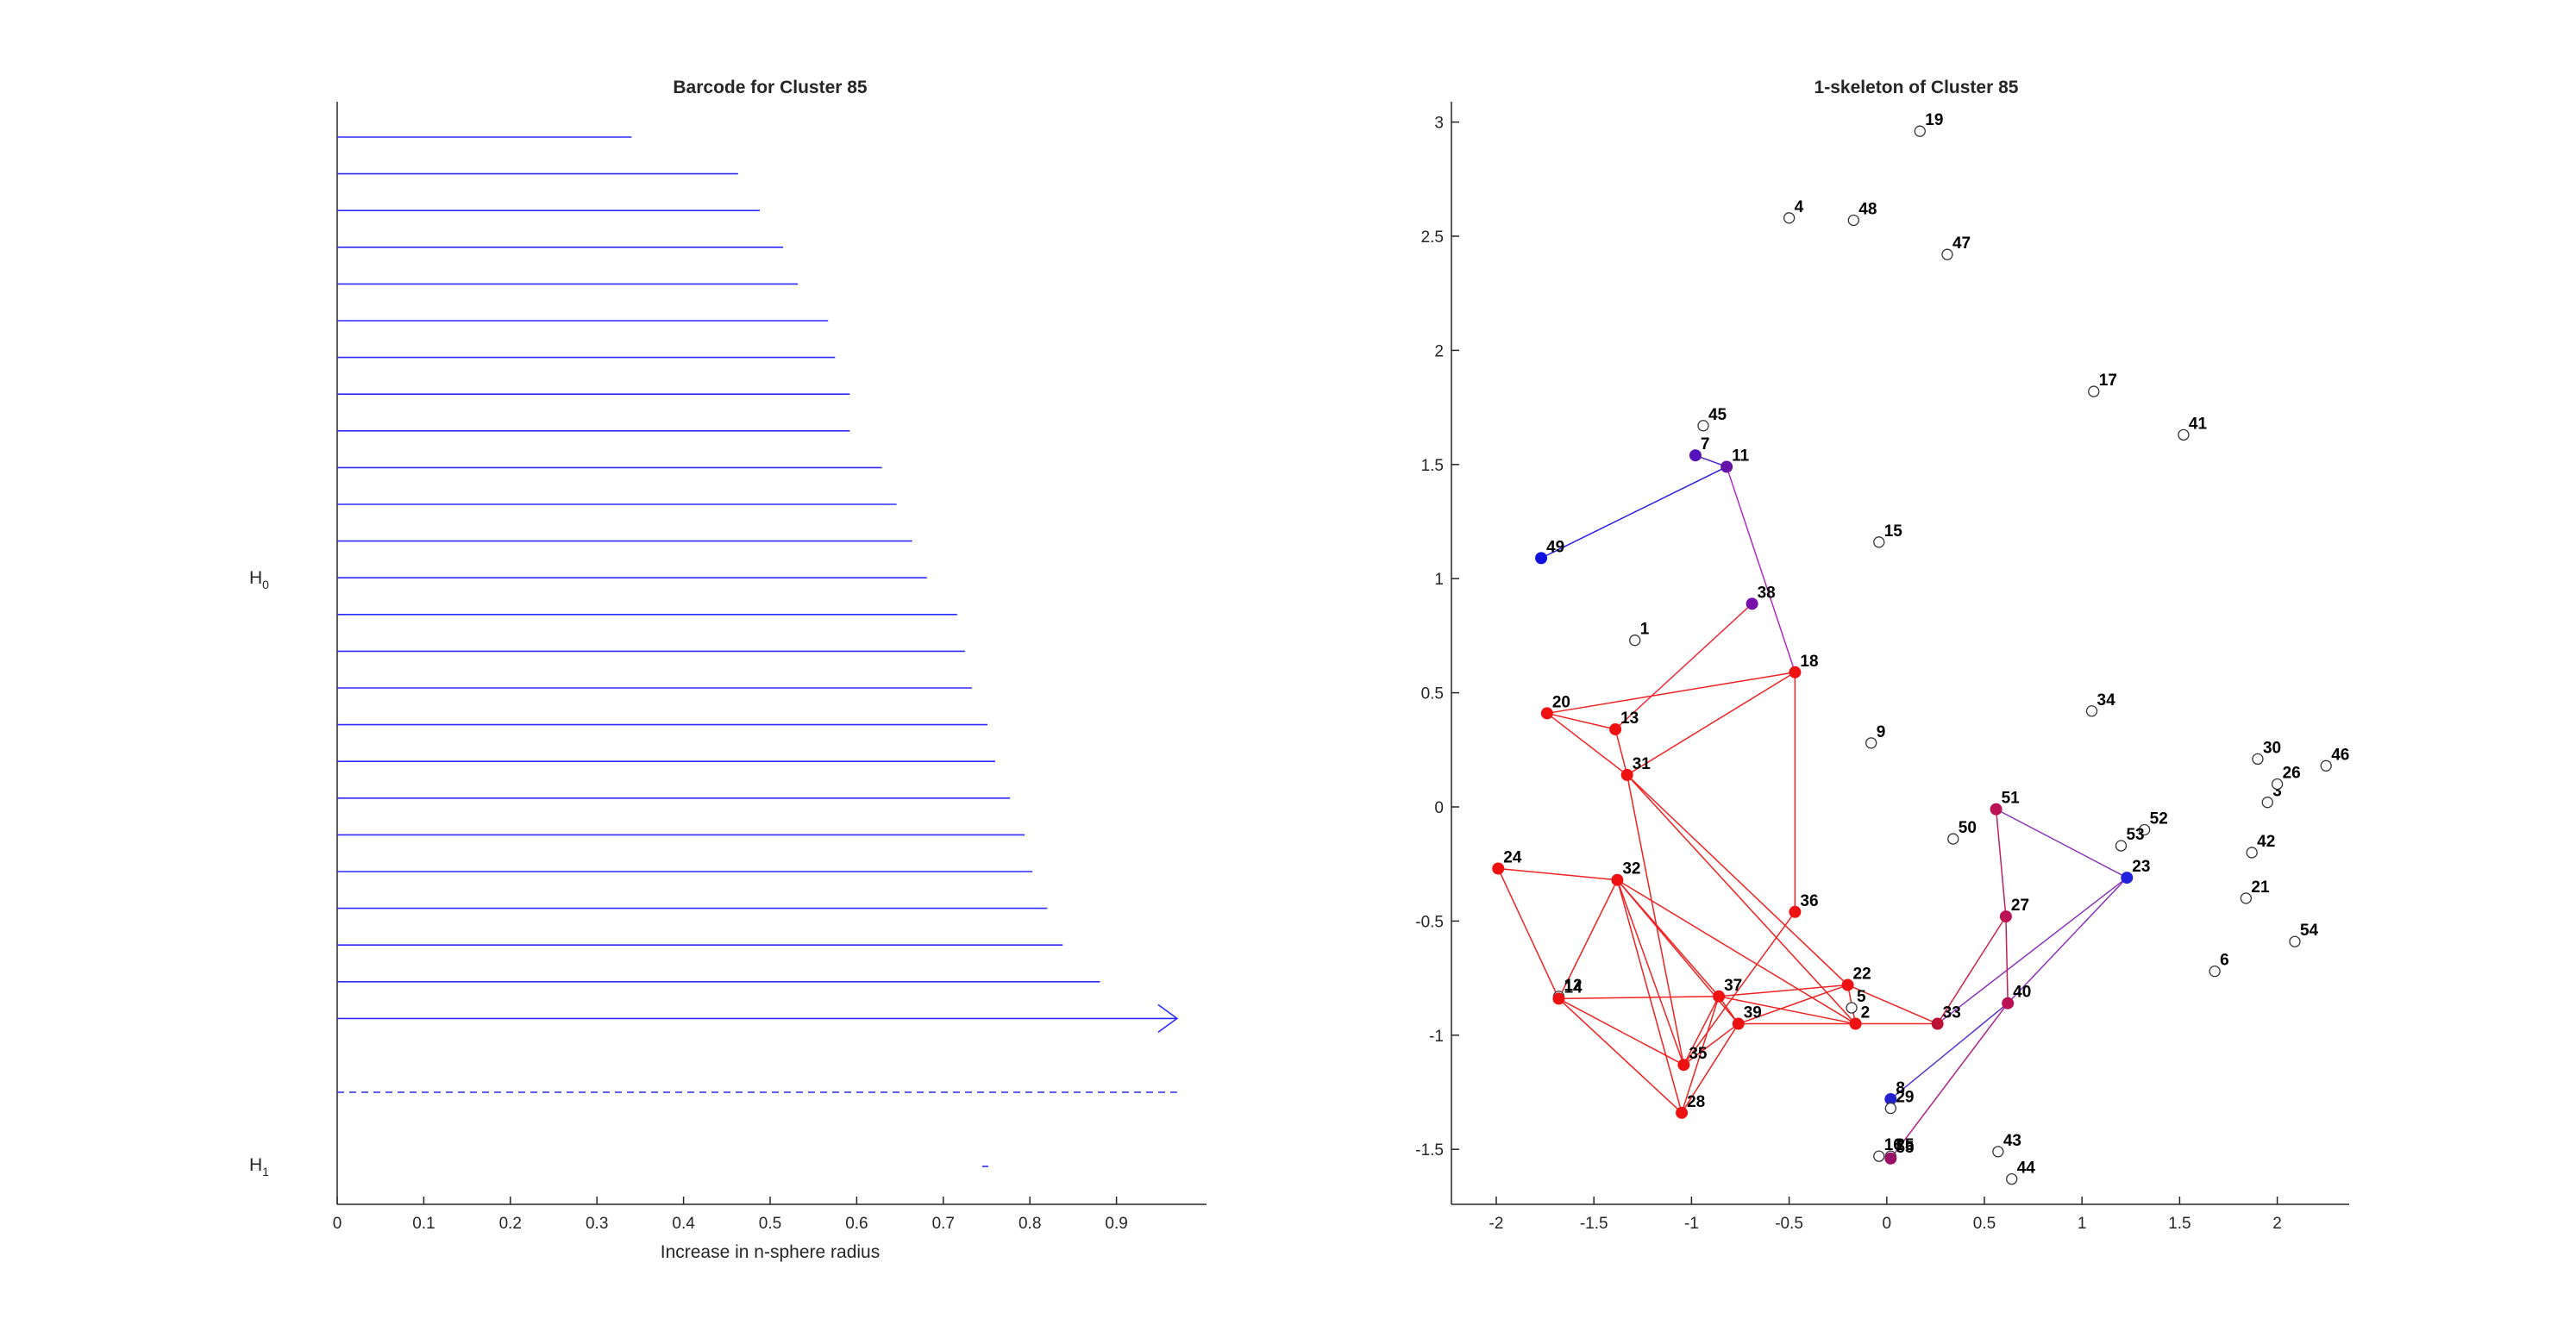 This screenshot has width=2576, height=1344. Describe the element at coordinates (2141, 867) in the screenshot. I see `node-label: 23` at that location.